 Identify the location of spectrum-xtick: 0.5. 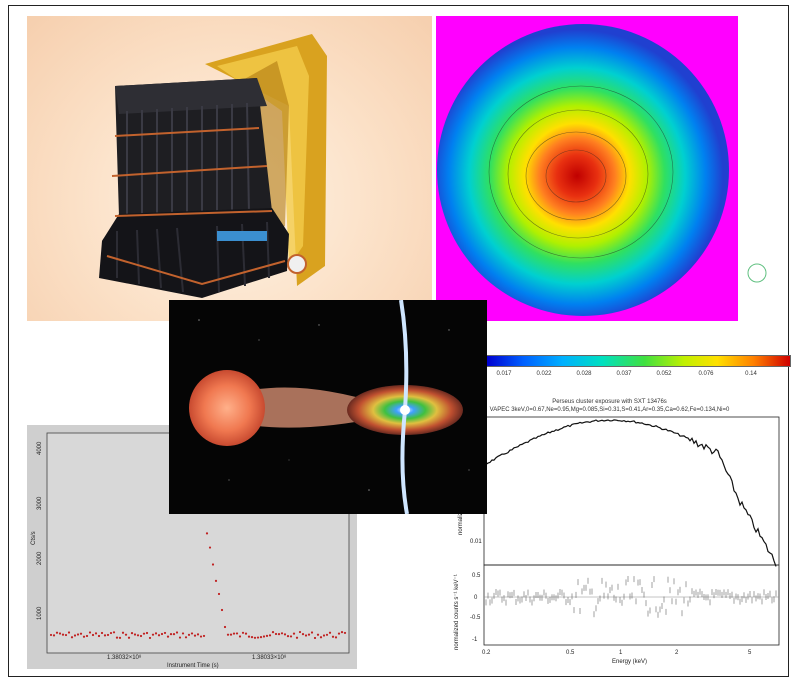
(570, 653).